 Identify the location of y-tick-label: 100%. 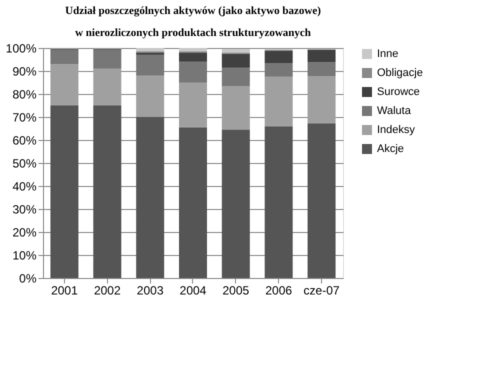
(21, 49).